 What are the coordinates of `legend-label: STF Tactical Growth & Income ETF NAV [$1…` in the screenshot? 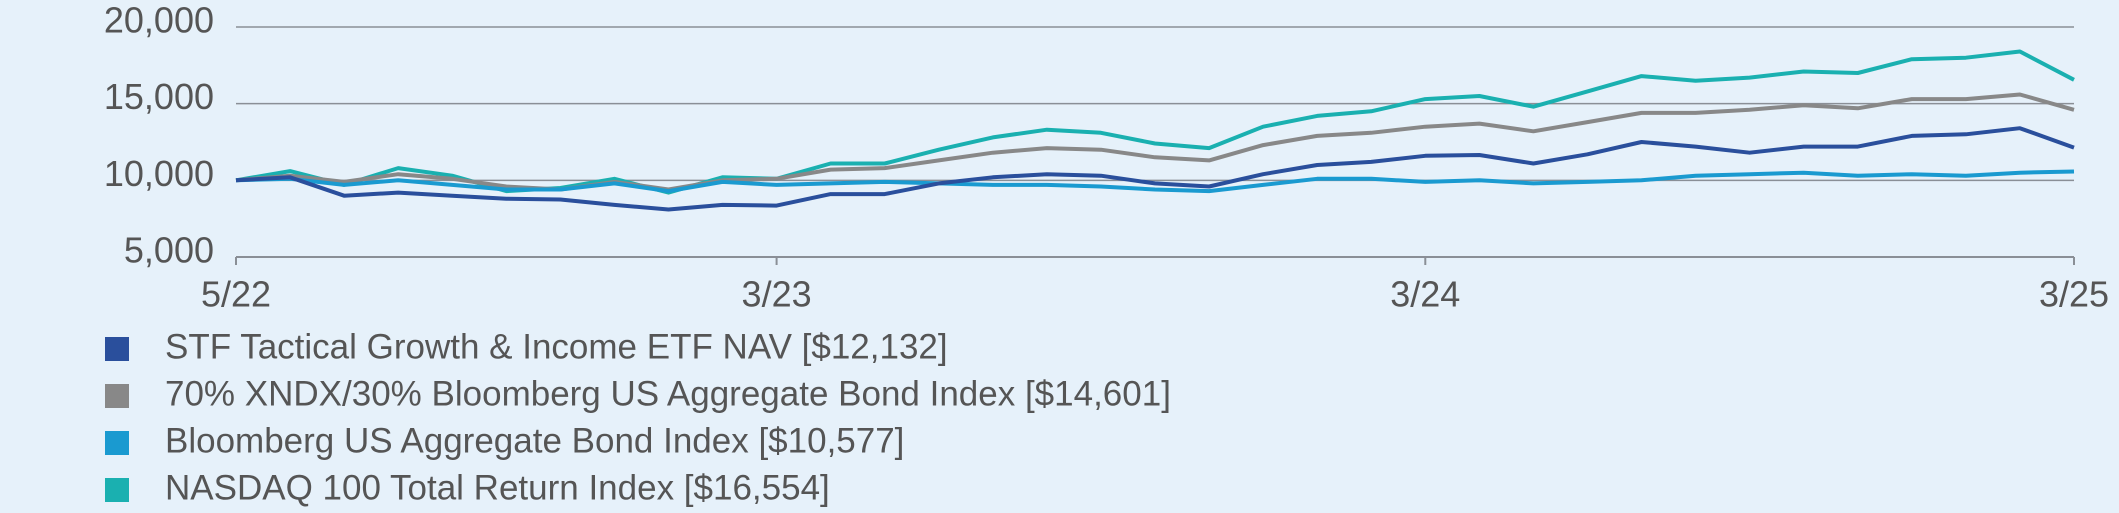 It's located at (556, 346).